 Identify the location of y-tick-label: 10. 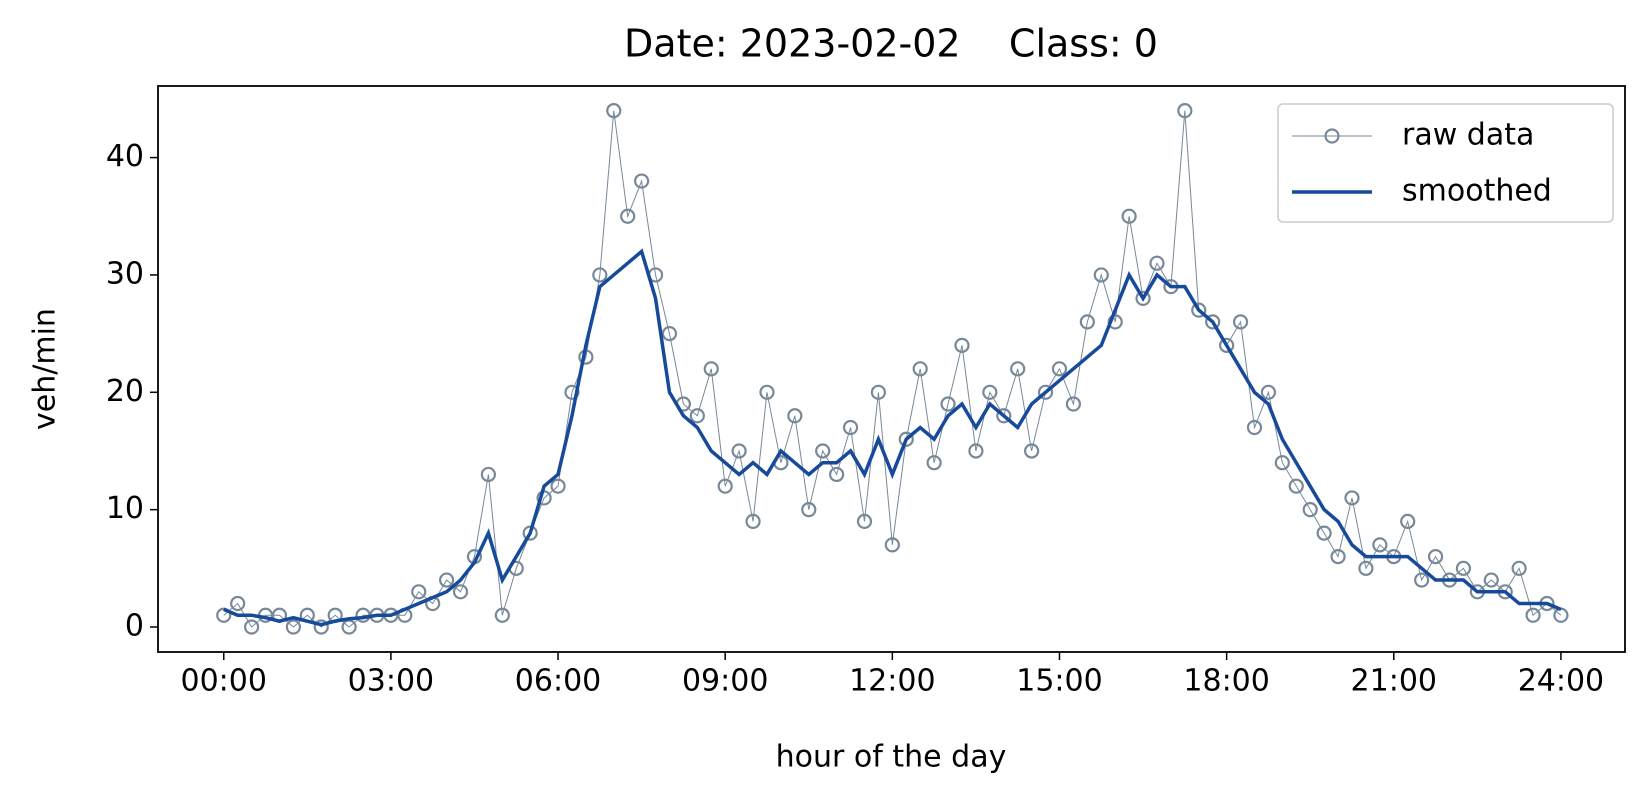
(125, 508).